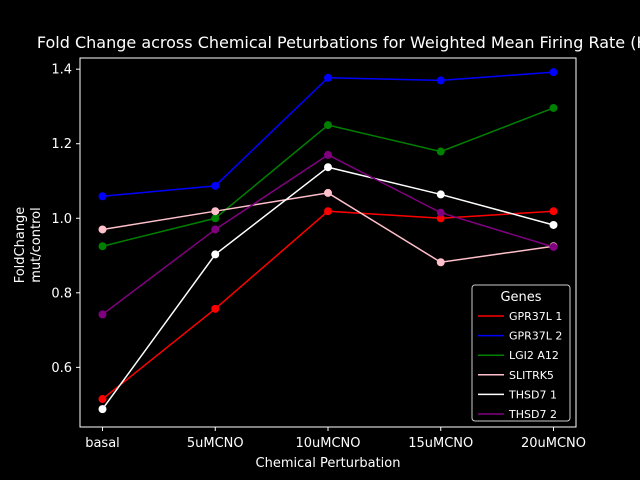 This screenshot has height=480, width=640. Describe the element at coordinates (535, 316) in the screenshot. I see `legend-label: GPR37L 1` at that location.